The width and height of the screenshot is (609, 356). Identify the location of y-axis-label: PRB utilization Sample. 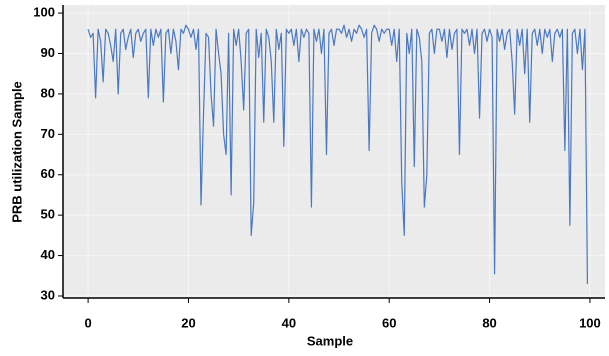
(16, 152).